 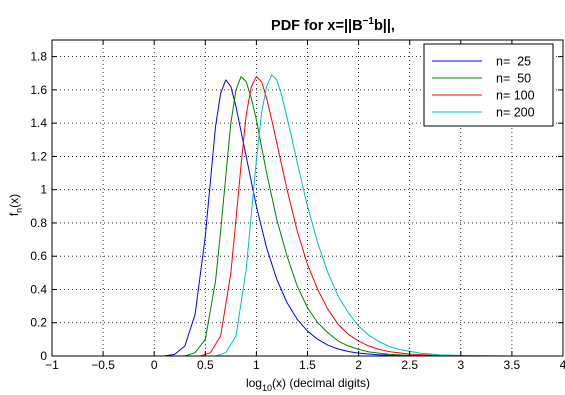 I want to click on x-tick-label: 1.5, so click(x=307, y=365).